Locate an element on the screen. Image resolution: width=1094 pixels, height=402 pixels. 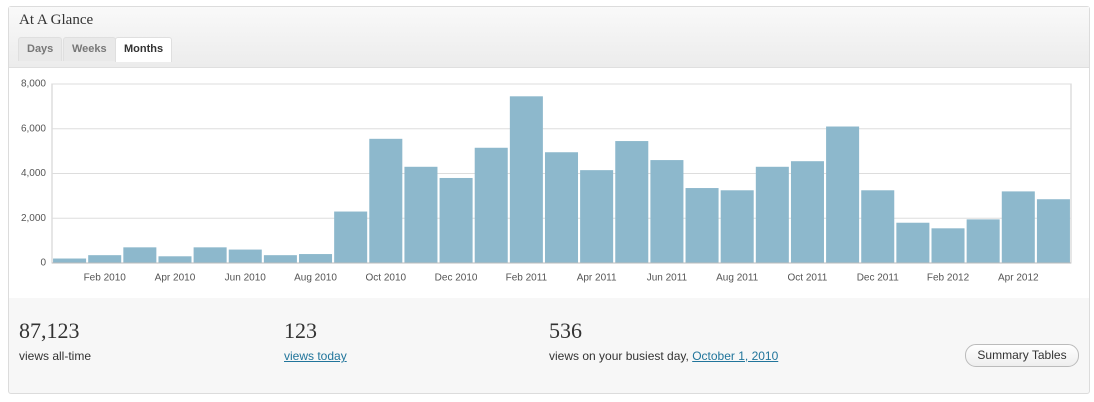
x-tick-label: Feb 2012 is located at coordinates (948, 278).